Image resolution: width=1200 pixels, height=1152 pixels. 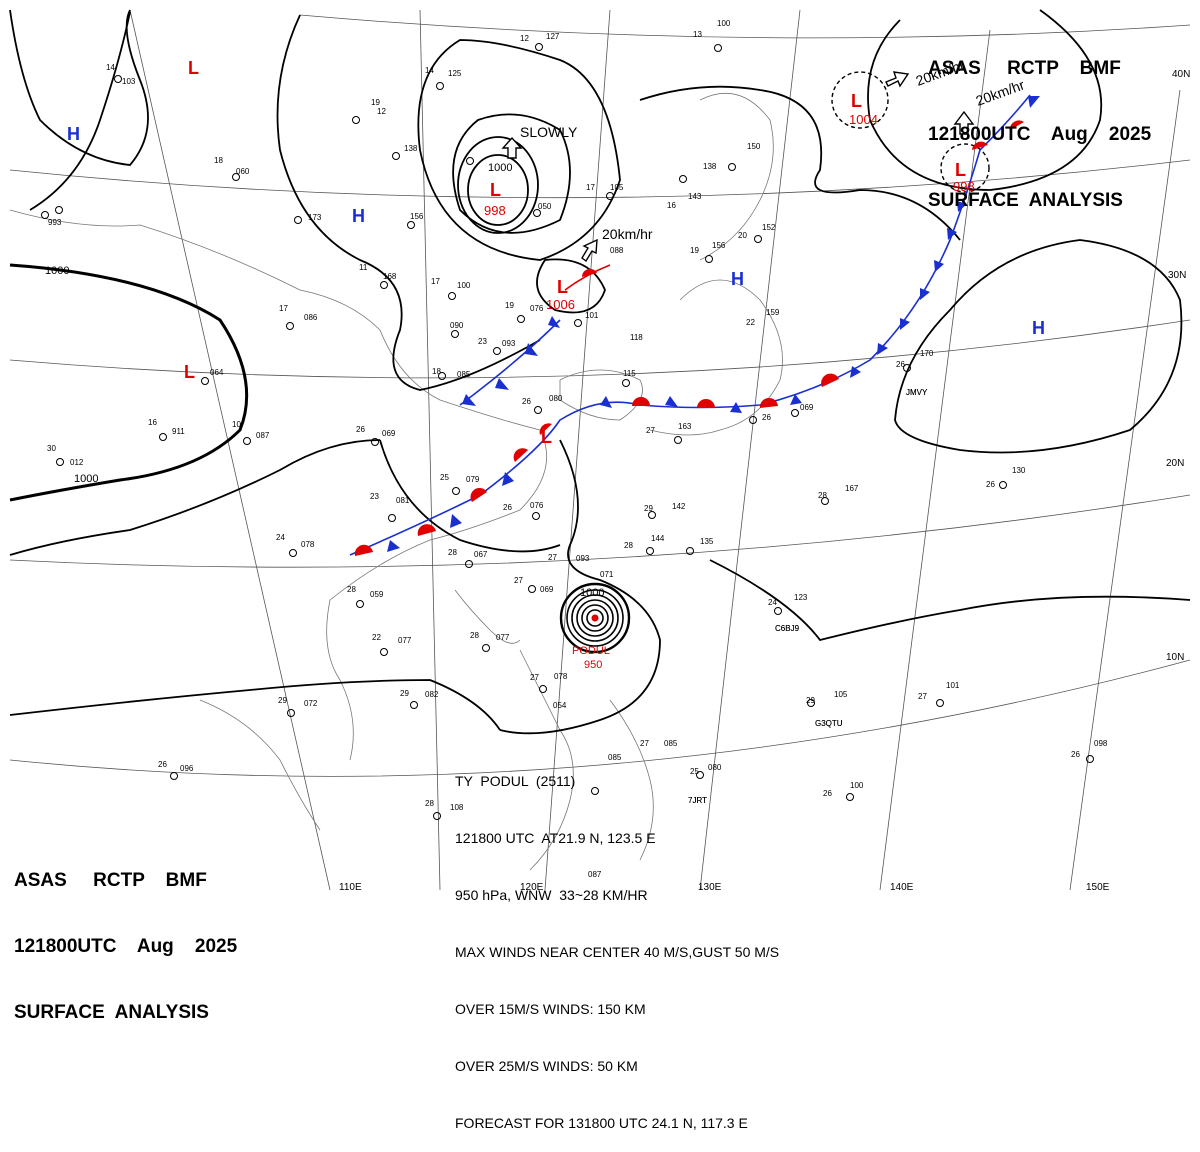 What do you see at coordinates (187, 768) in the screenshot?
I see `svg-text: 096` at bounding box center [187, 768].